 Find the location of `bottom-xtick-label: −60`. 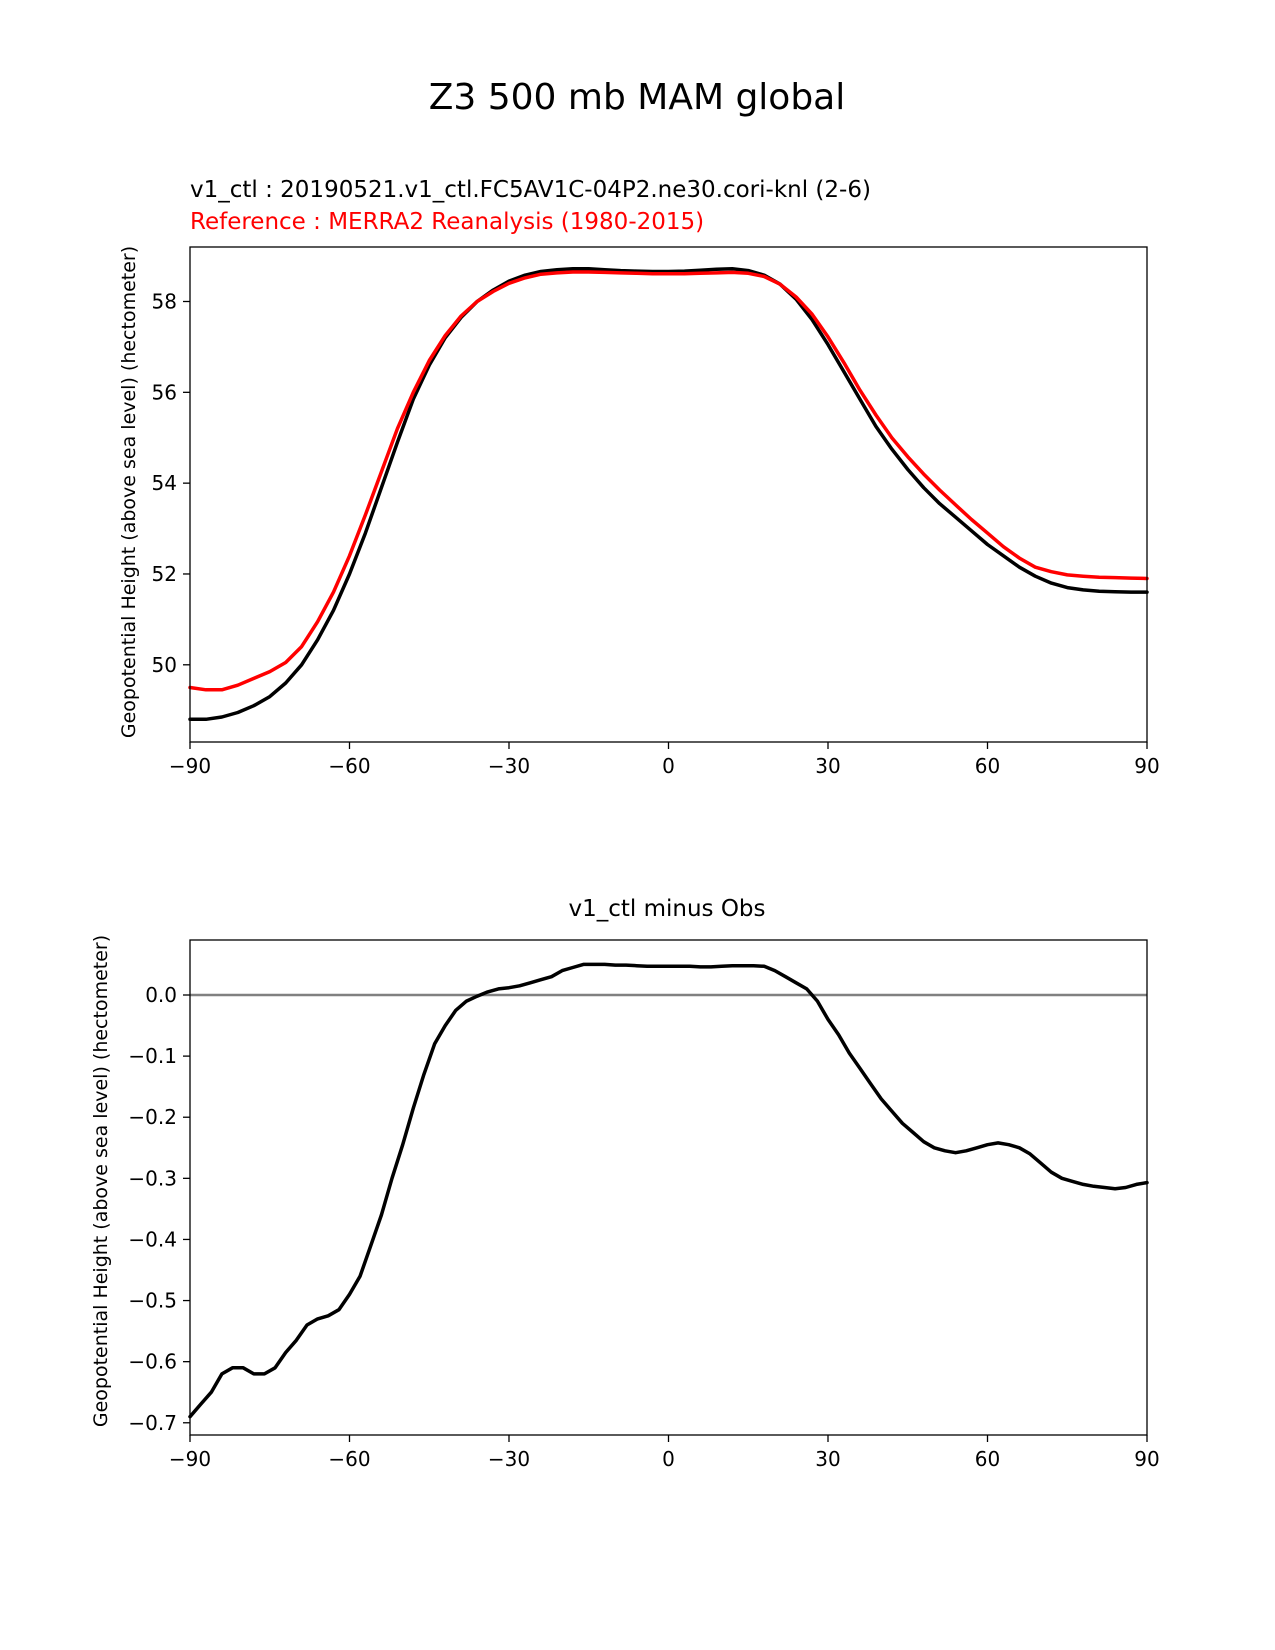

bottom-xtick-label: −60 is located at coordinates (349, 1459).